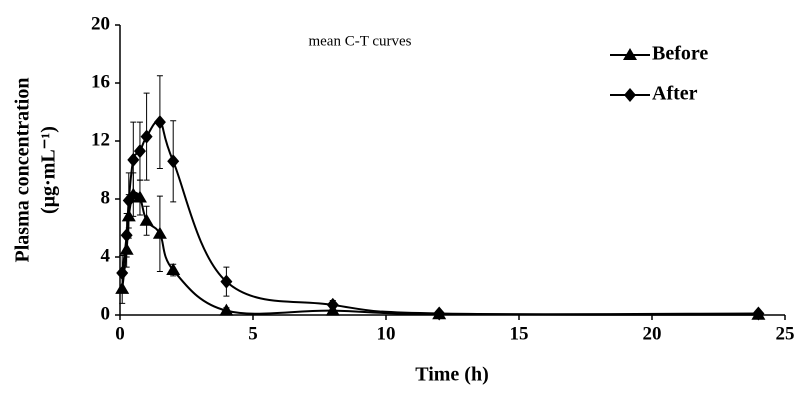  What do you see at coordinates (652, 333) in the screenshot?
I see `x-tick-label: 20` at bounding box center [652, 333].